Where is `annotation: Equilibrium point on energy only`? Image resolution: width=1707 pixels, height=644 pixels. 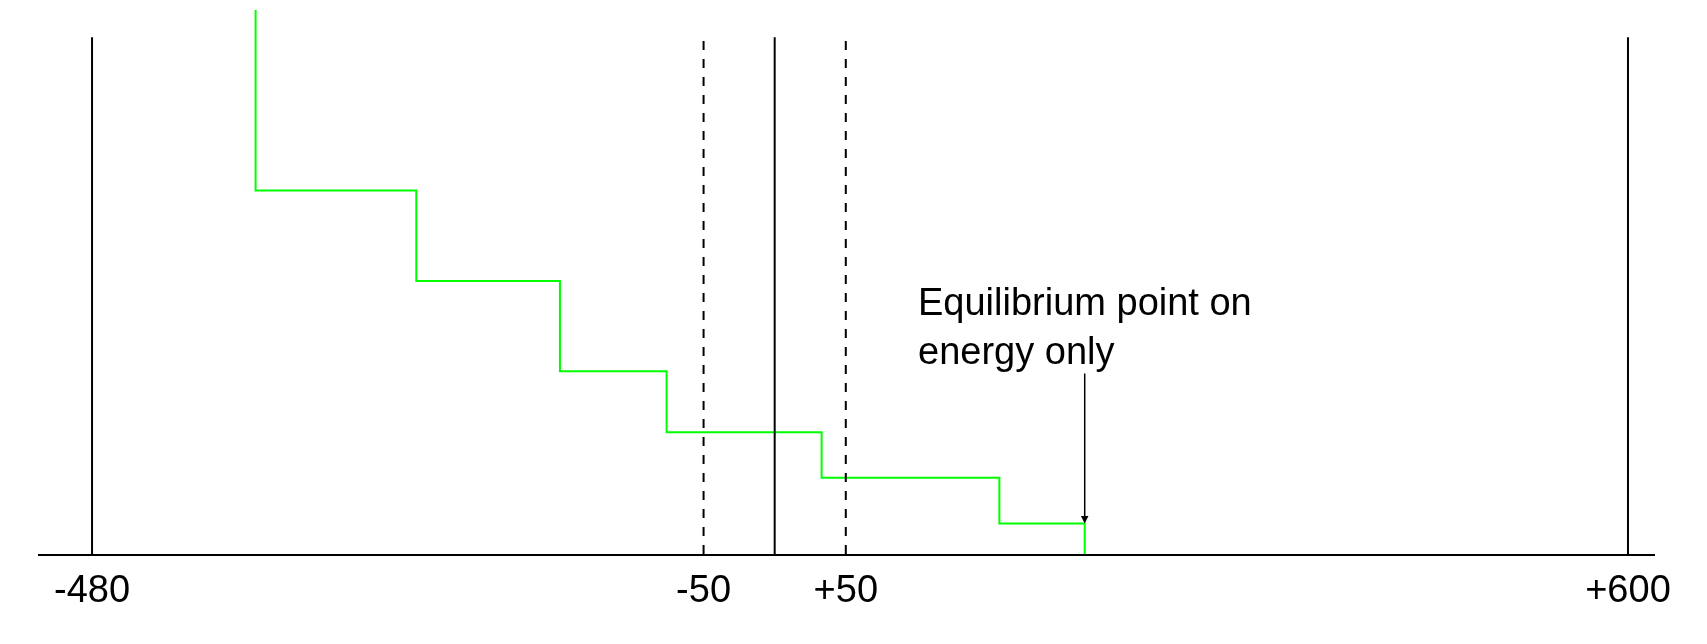
annotation: Equilibrium point on energy only is located at coordinates (1085, 327).